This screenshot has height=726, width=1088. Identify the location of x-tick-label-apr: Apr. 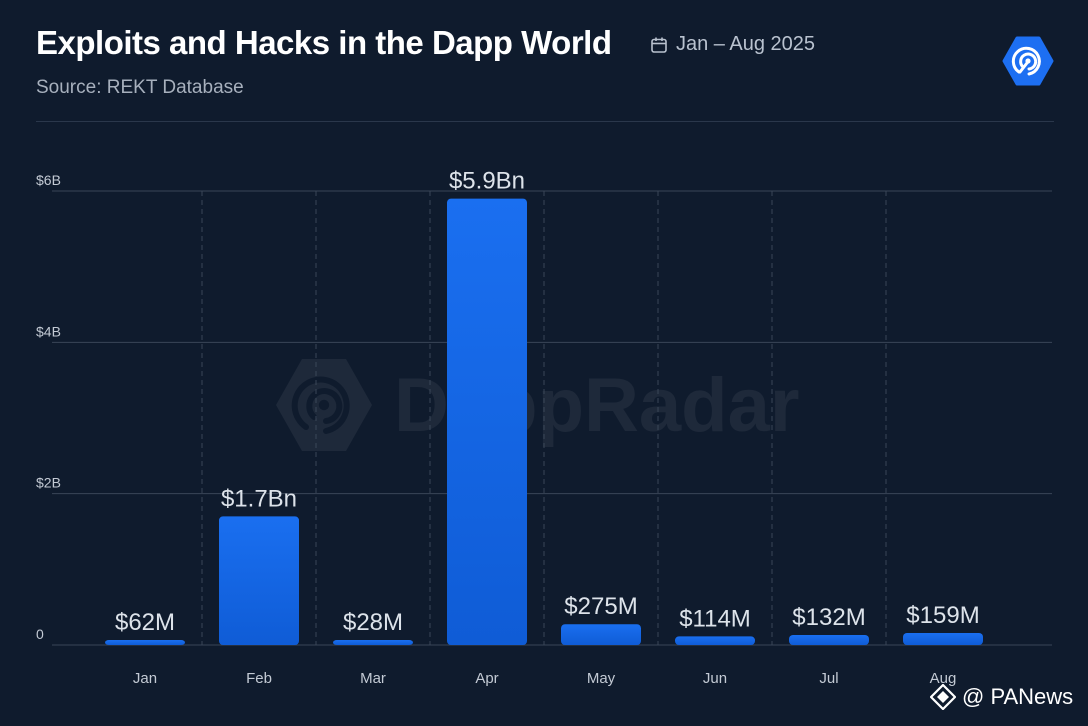
(486, 678).